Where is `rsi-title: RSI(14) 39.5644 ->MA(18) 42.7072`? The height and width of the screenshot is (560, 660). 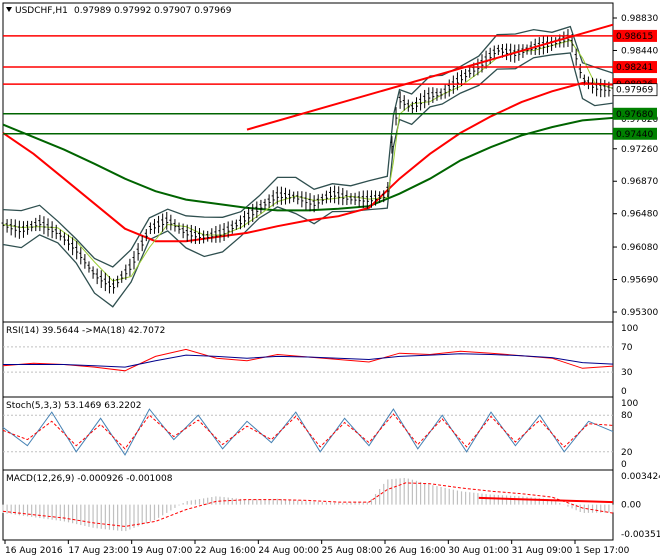 rsi-title: RSI(14) 39.5644 ->MA(18) 42.7072 is located at coordinates (85, 331).